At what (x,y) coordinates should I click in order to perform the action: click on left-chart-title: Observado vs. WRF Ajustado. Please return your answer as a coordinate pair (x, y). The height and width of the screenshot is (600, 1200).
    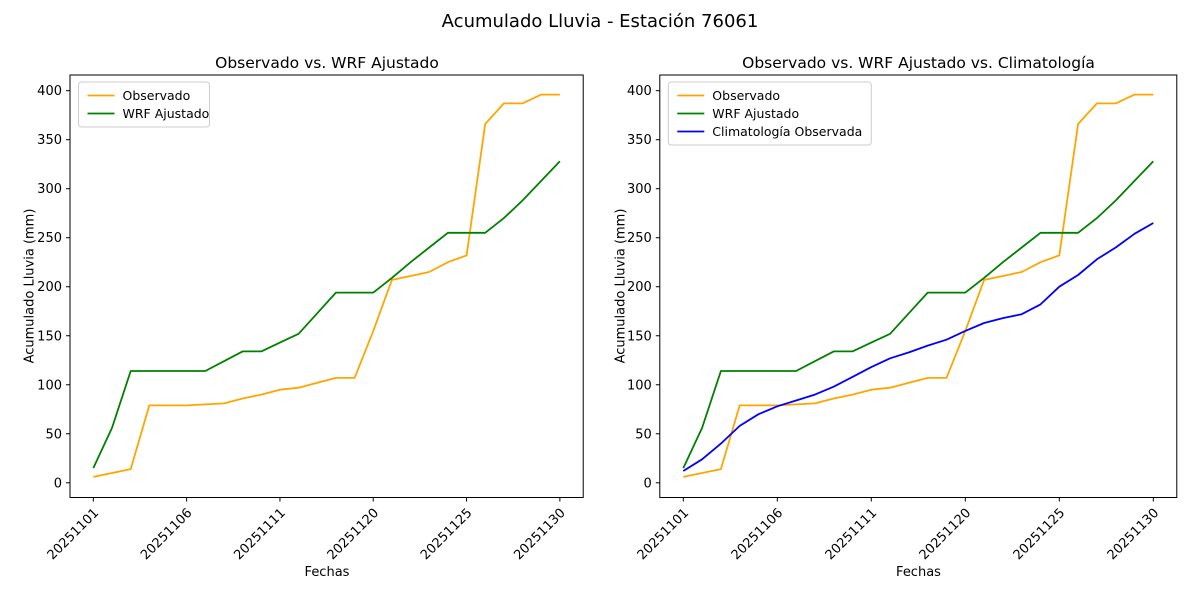
    Looking at the image, I should click on (327, 63).